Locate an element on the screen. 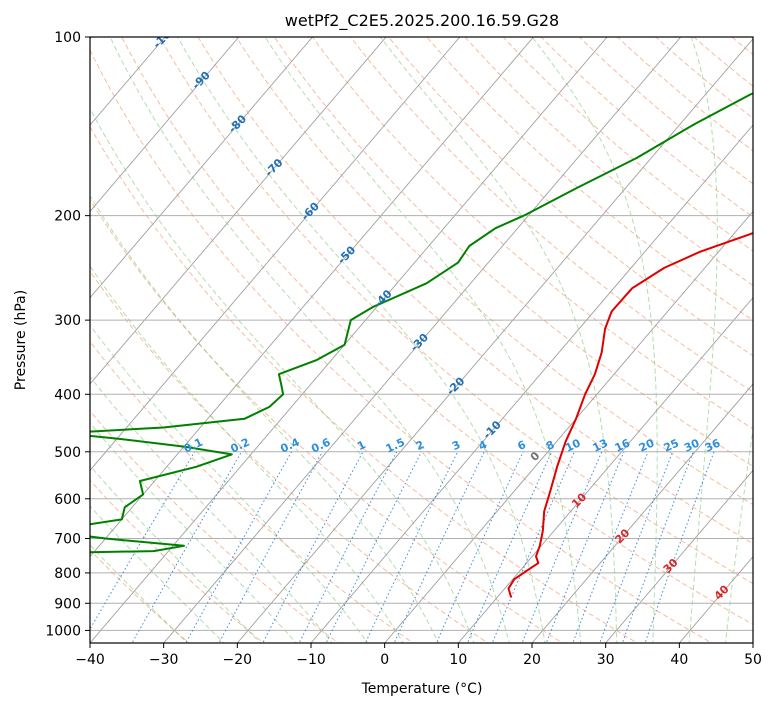 The width and height of the screenshot is (775, 708). mixing-ratio-label: 10 is located at coordinates (573, 445).